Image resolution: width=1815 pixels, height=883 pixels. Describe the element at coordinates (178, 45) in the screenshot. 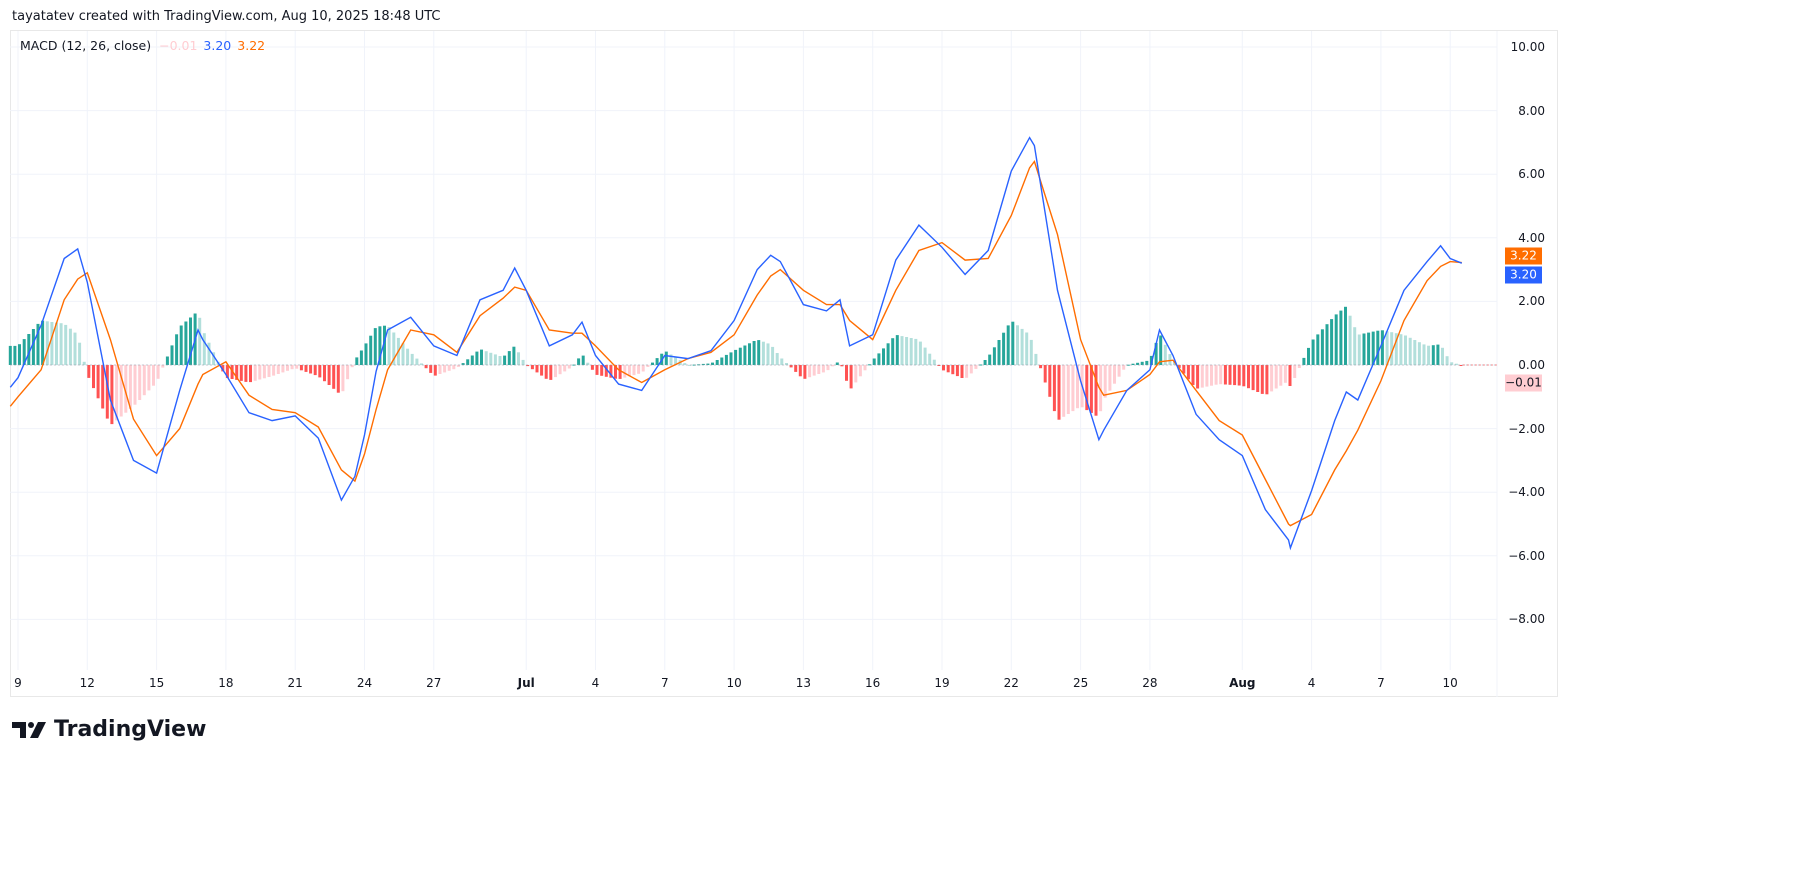

I see `histogram-legend-value: −0.01` at that location.